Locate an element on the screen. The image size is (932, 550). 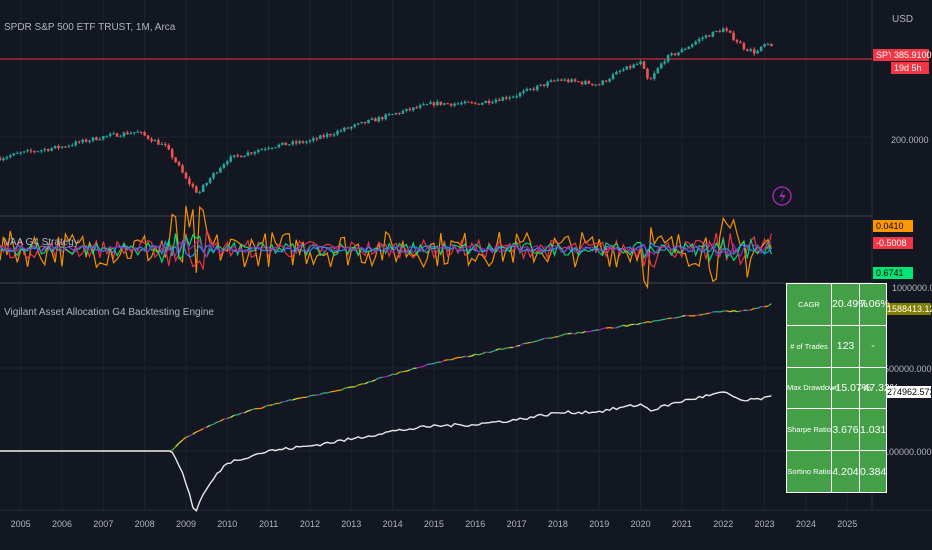
oscillator-line is located at coordinates (386, 248).